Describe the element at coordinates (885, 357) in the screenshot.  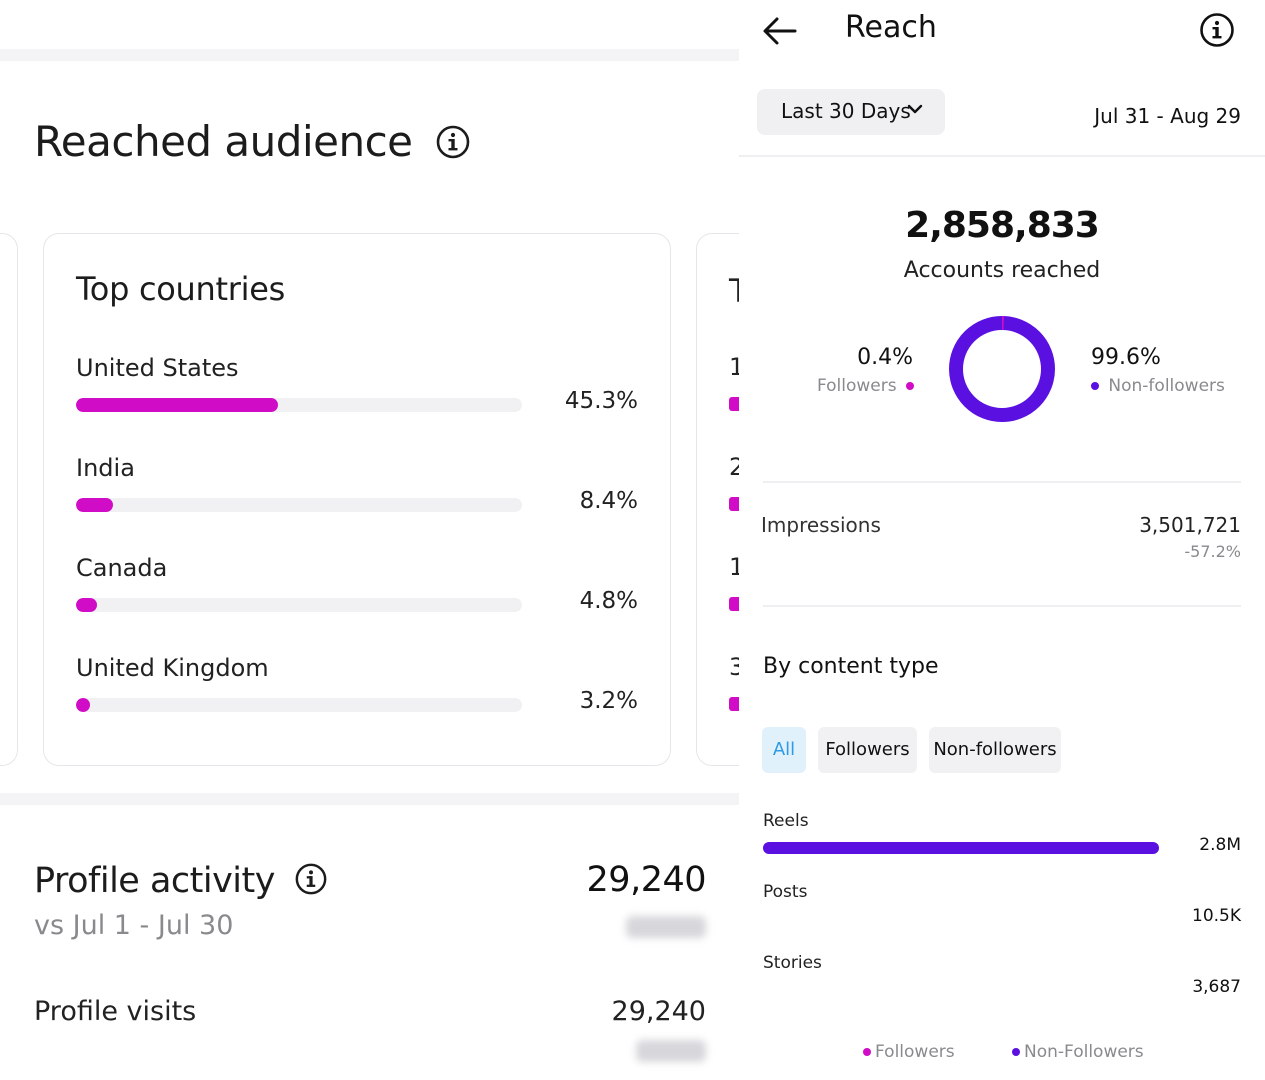
I see `followers-percentage: 0.4%` at that location.